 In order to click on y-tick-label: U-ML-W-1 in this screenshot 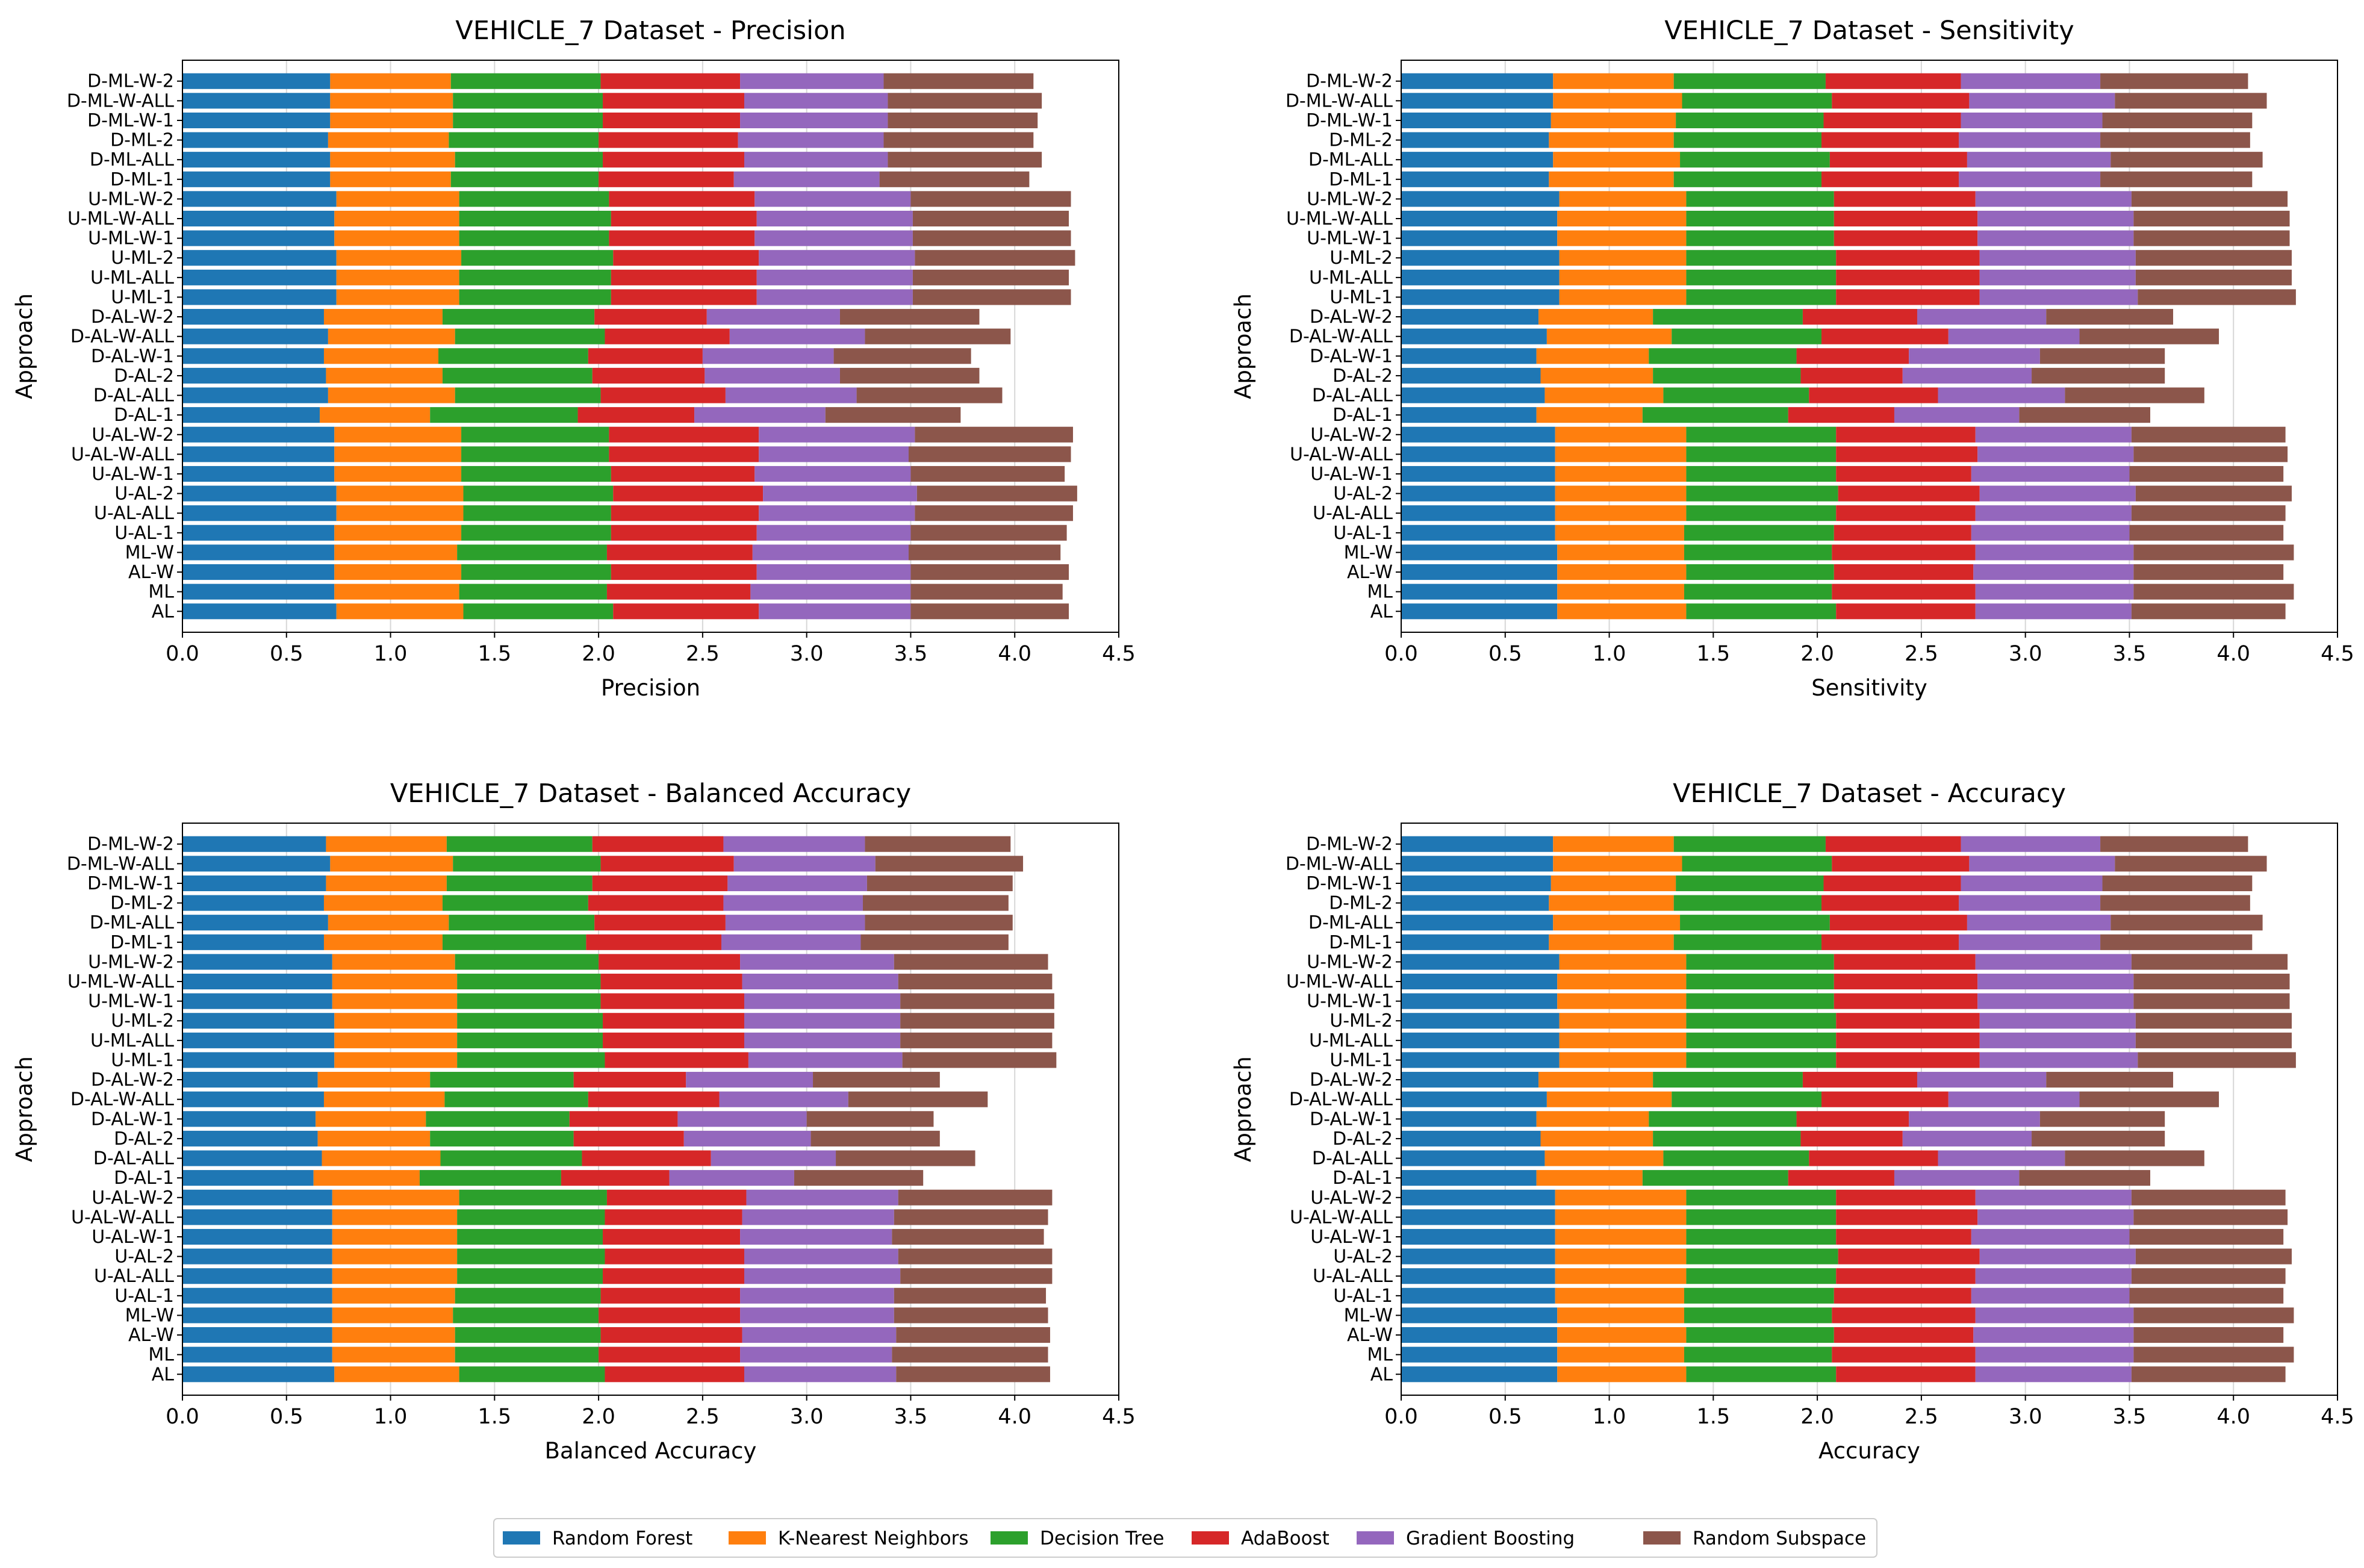, I will do `click(1350, 1002)`.